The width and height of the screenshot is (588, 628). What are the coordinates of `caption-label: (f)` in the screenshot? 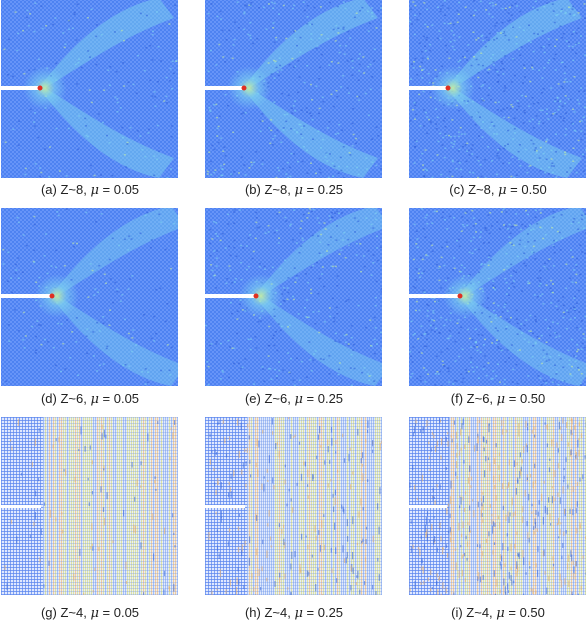 It's located at (457, 398).